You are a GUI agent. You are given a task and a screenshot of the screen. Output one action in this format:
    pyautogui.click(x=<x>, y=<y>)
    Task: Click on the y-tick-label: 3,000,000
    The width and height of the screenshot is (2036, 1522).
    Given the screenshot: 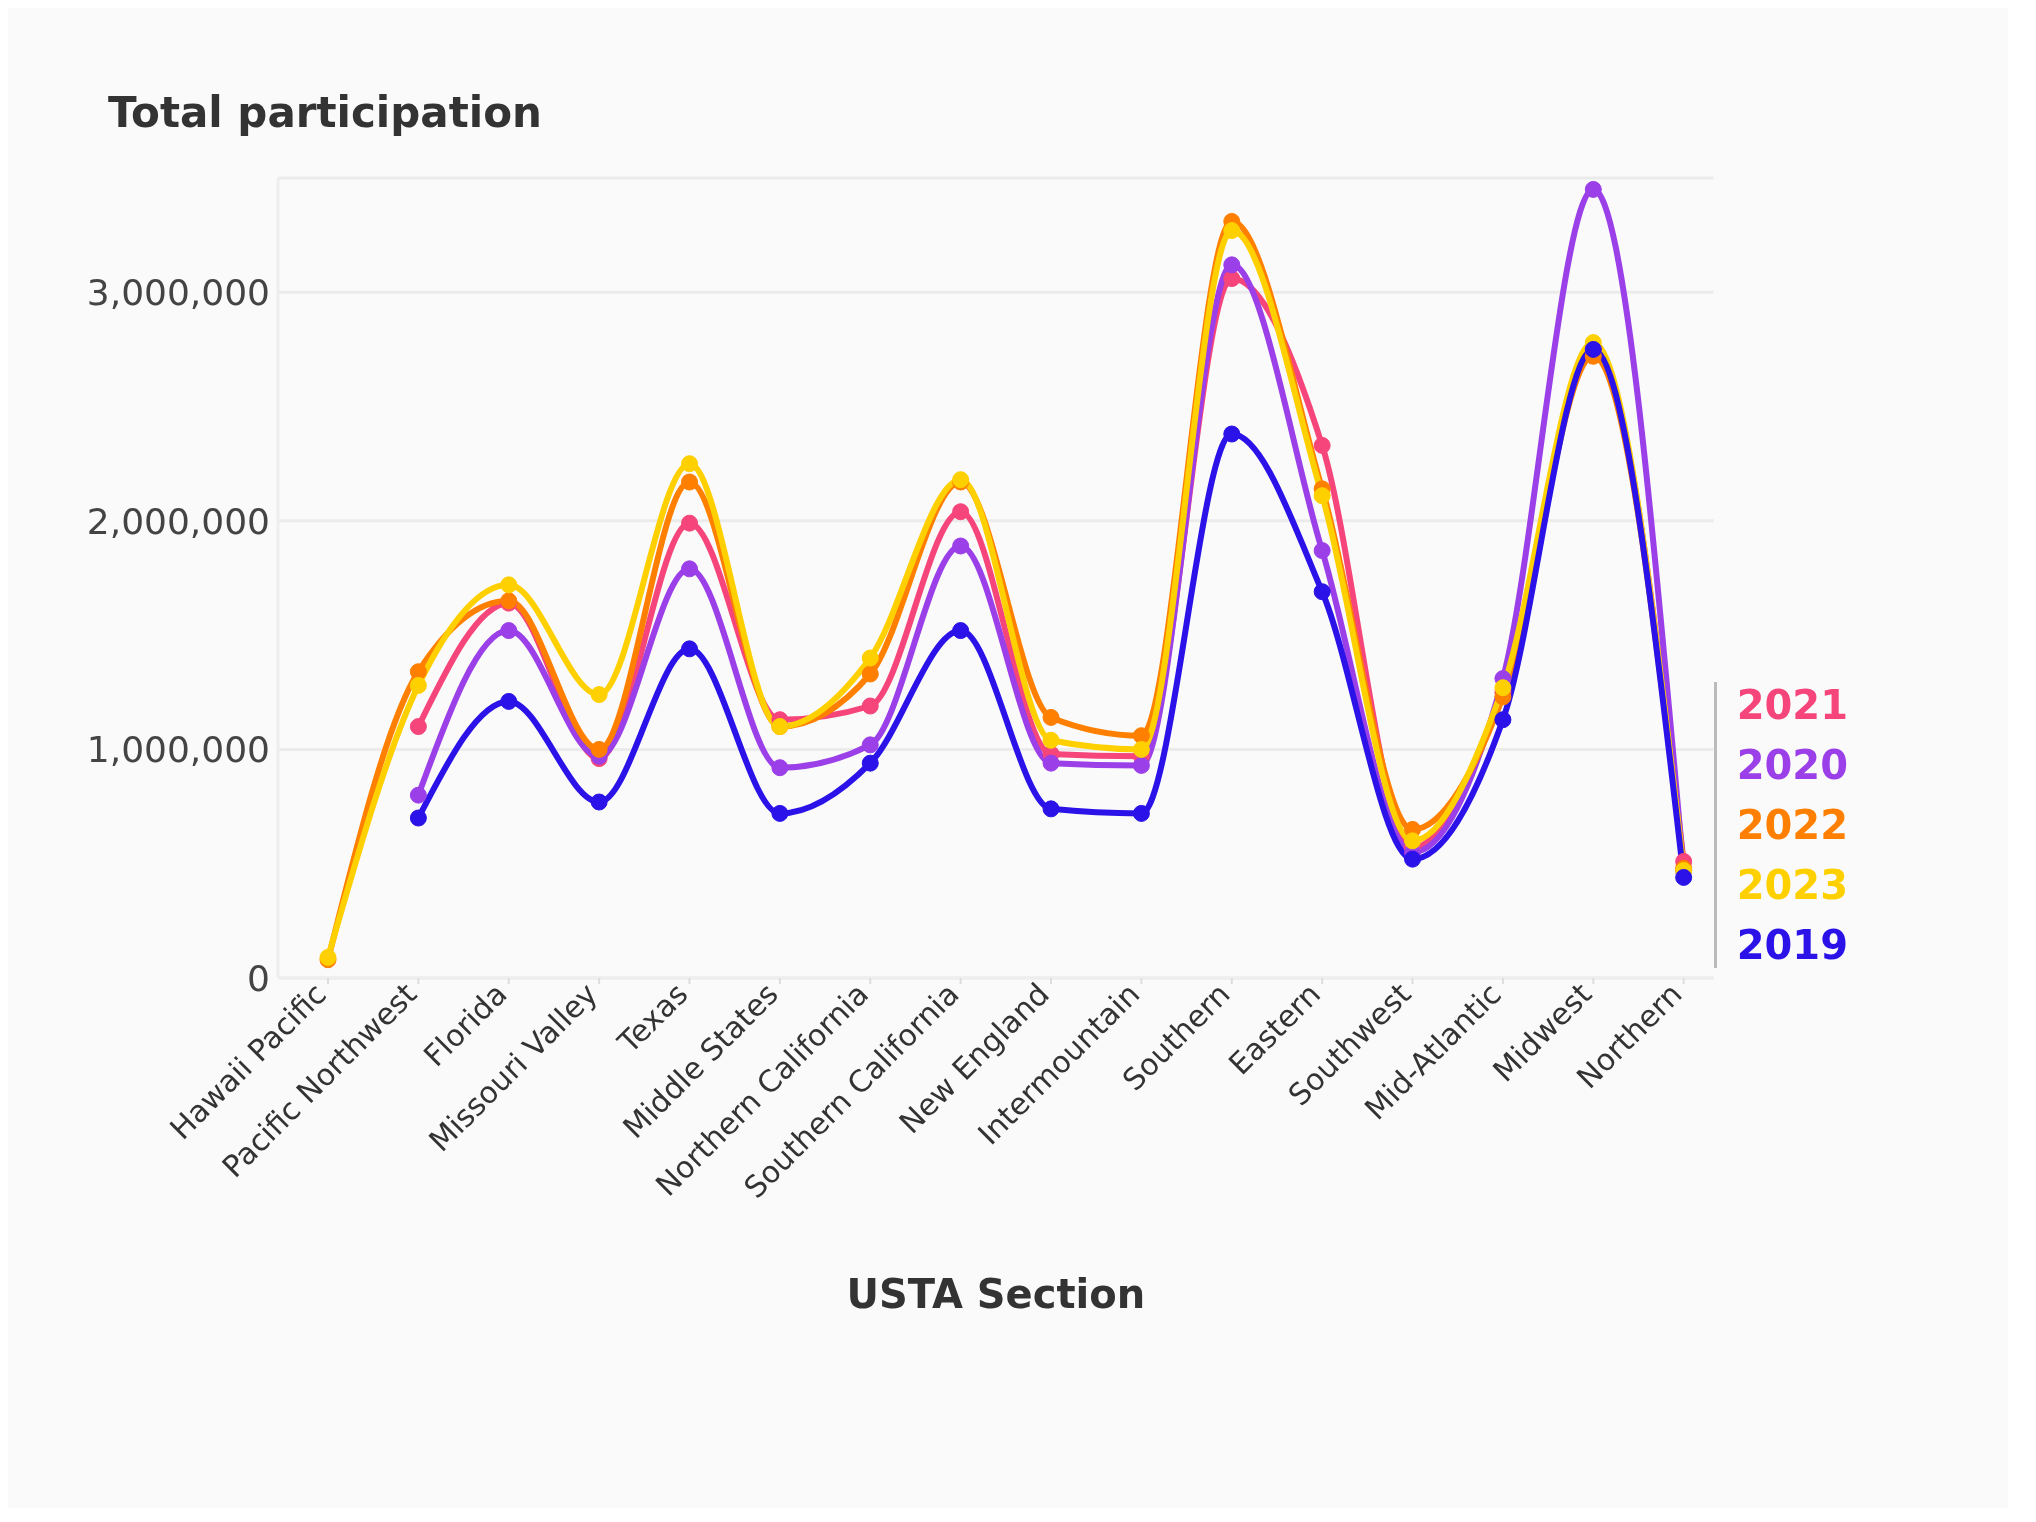 What is the action you would take?
    pyautogui.click(x=178, y=293)
    